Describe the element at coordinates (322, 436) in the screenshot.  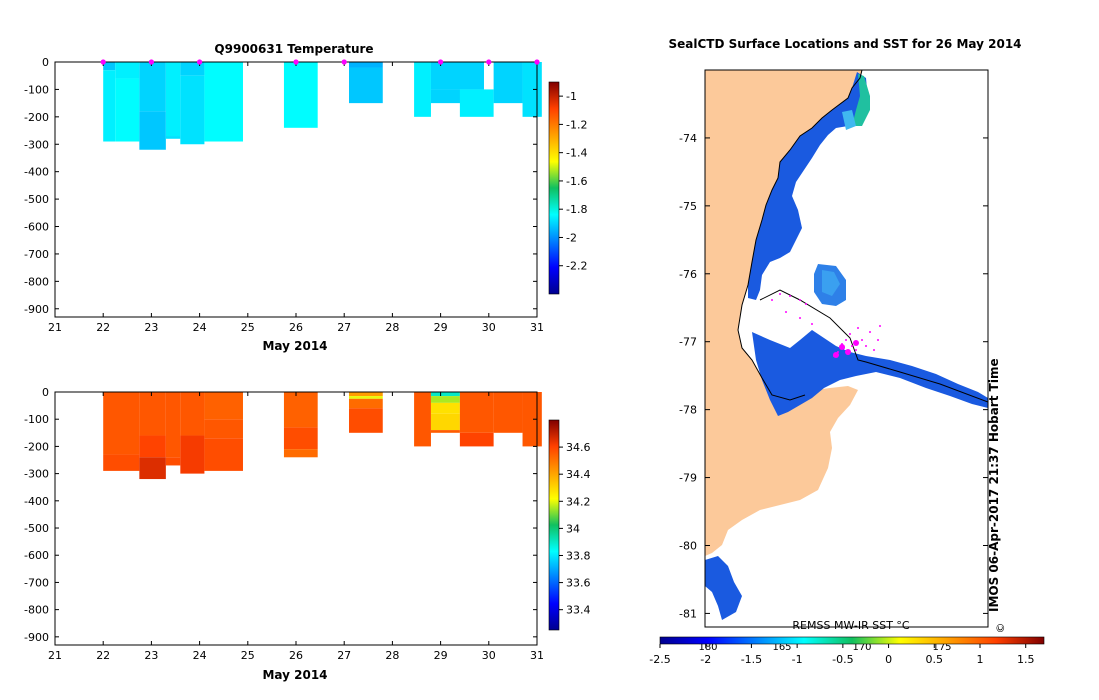
I see `salinity-cells` at that location.